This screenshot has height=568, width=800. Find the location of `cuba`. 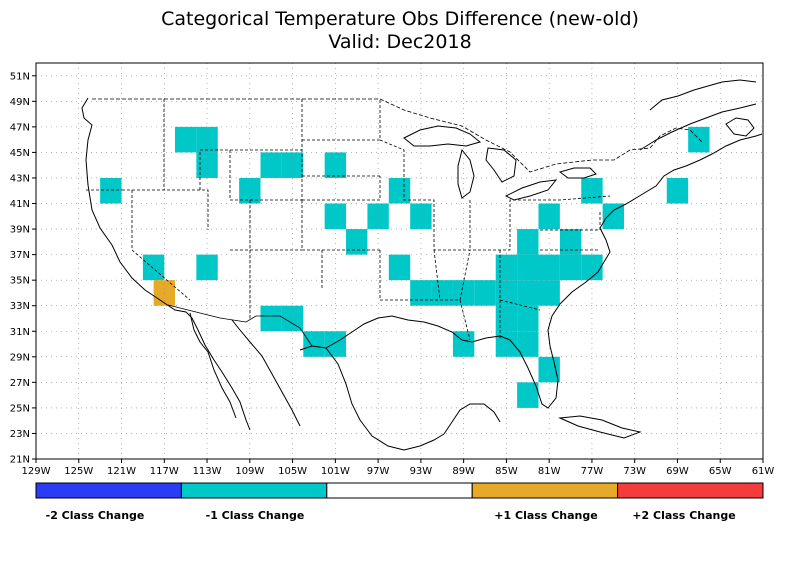

cuba is located at coordinates (600, 427).